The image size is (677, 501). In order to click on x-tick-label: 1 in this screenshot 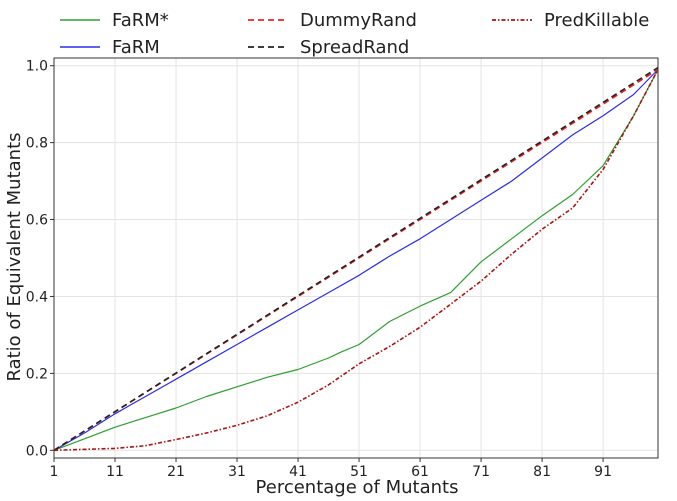, I will do `click(54, 472)`.